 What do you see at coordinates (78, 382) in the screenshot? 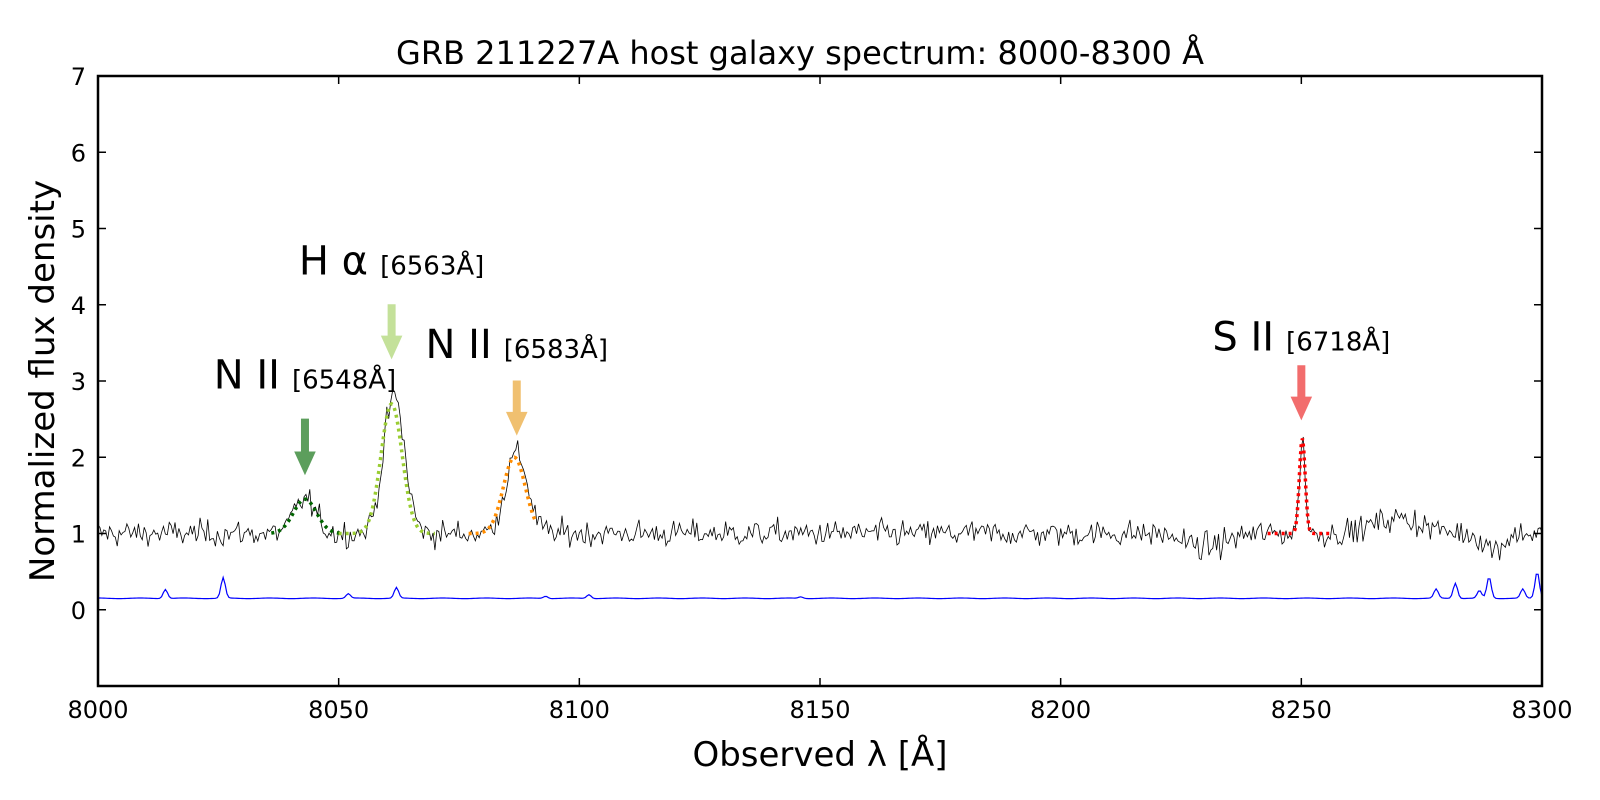
I see `y-tick-label: 3` at bounding box center [78, 382].